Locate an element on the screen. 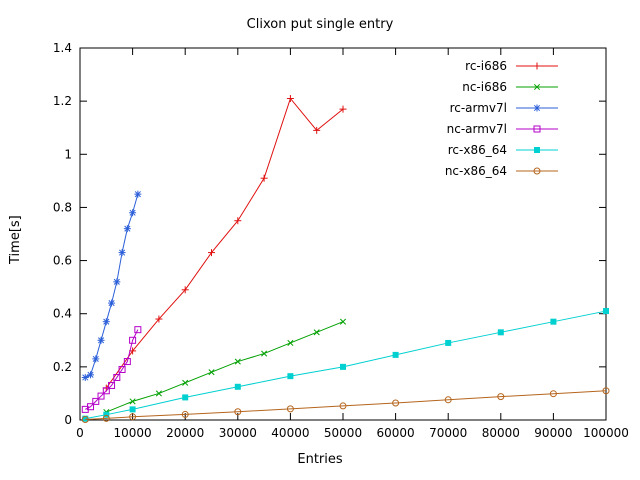 The image size is (640, 480). series-rc-armv7l is located at coordinates (111, 285).